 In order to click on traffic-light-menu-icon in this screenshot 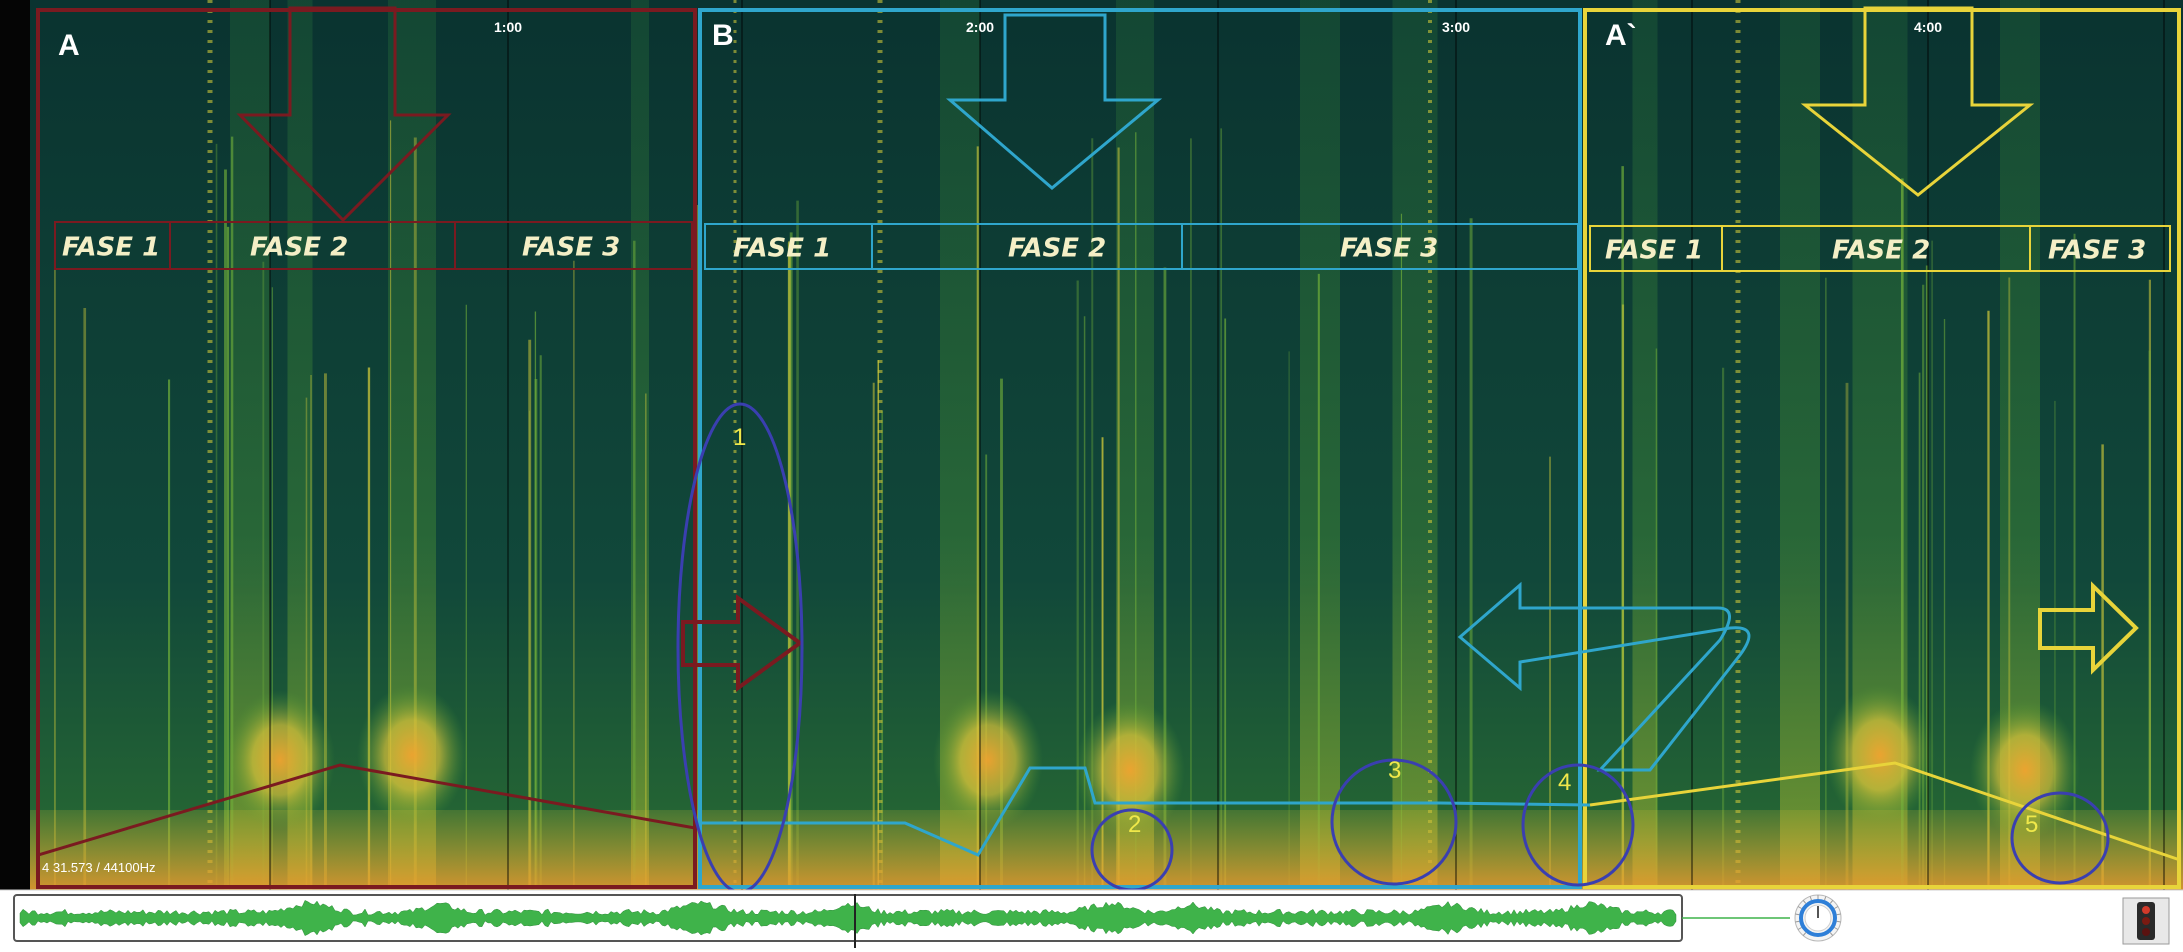, I will do `click(2146, 921)`.